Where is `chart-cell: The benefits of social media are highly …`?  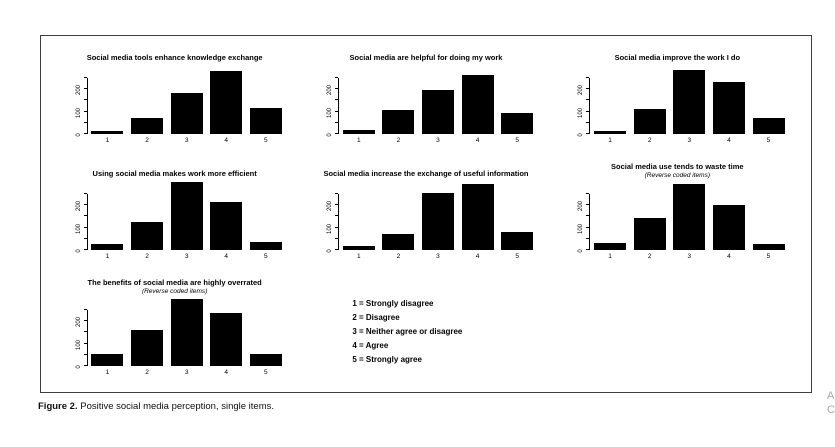 chart-cell: The benefits of social media are highly … is located at coordinates (174, 330).